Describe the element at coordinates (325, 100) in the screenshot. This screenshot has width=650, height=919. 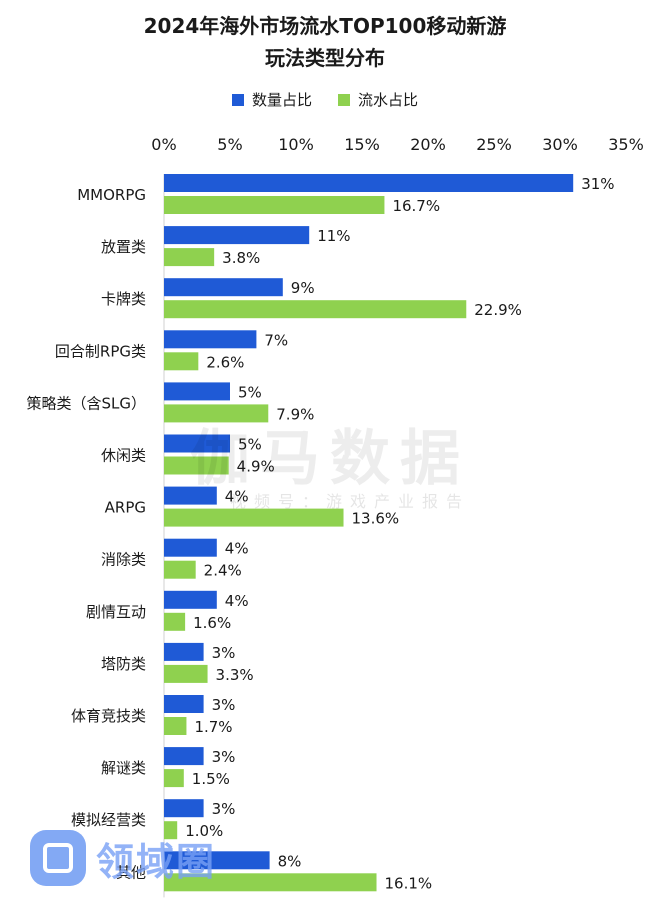
I see `legend: 数量占比 流水占比` at that location.